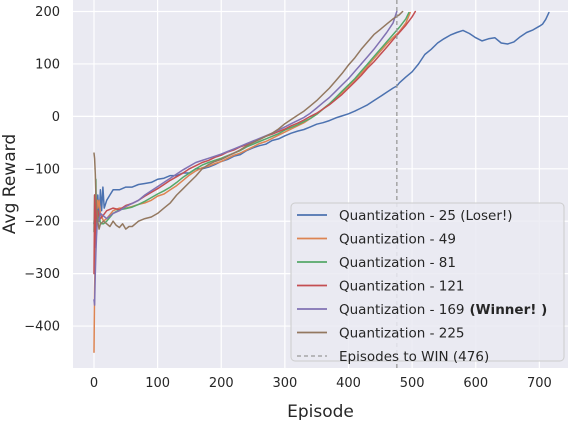 This screenshot has width=568, height=425. What do you see at coordinates (157, 383) in the screenshot?
I see `x-tick-label: 100` at bounding box center [157, 383].